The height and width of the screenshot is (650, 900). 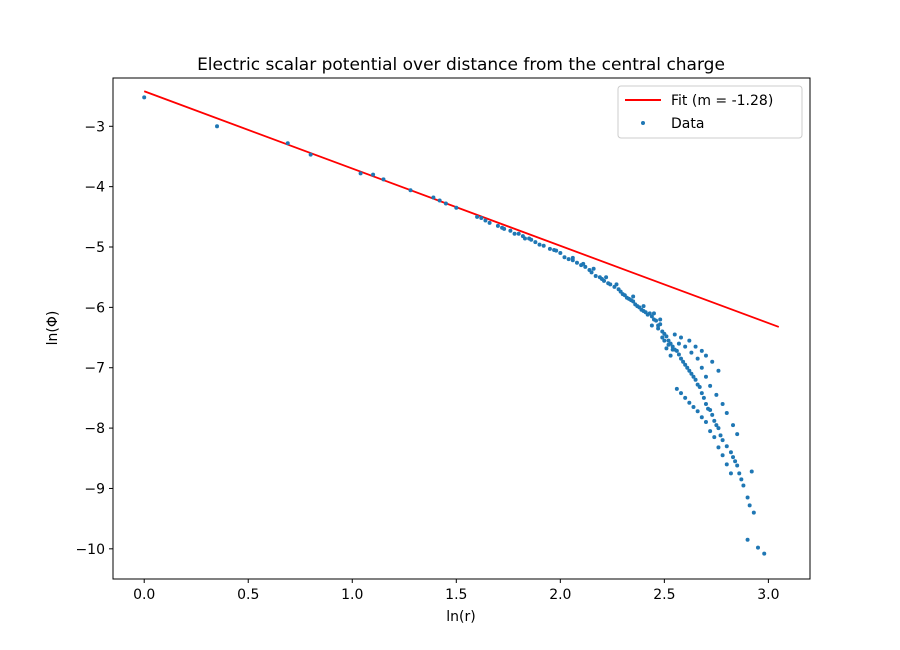 I want to click on y-tick-label: −5, so click(x=94, y=248).